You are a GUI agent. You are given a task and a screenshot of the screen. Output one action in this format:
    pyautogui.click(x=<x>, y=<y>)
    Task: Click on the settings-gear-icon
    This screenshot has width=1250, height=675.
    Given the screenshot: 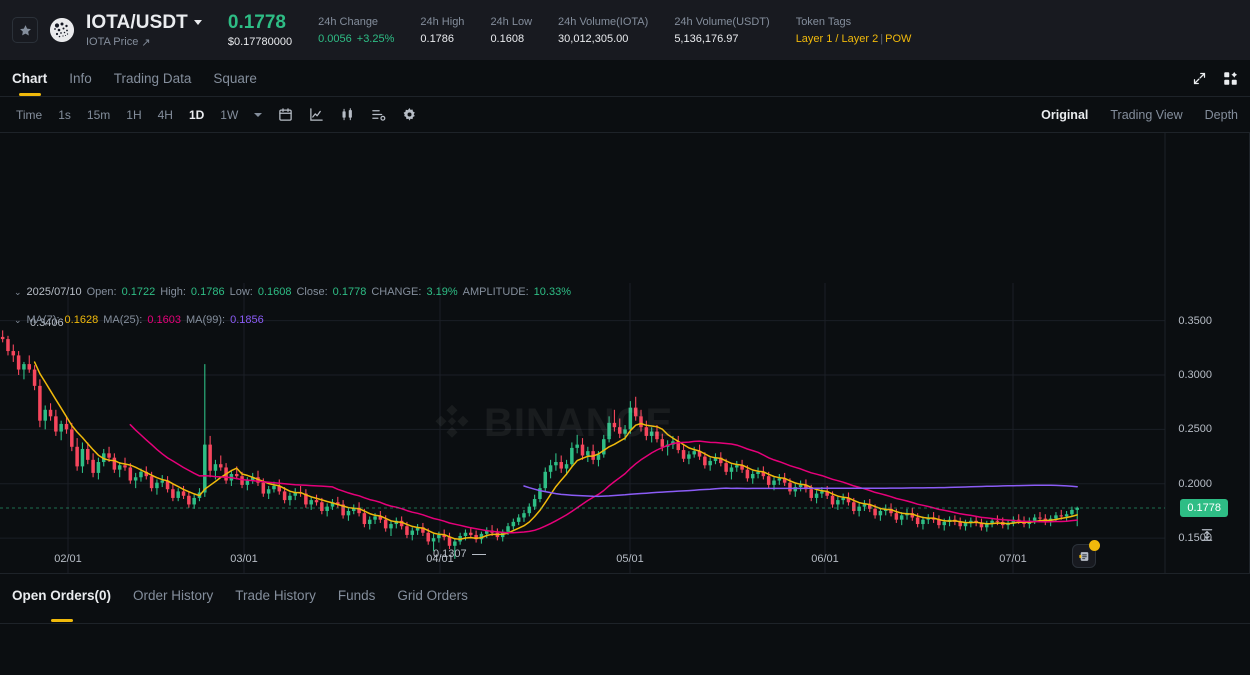 What is the action you would take?
    pyautogui.click(x=409, y=114)
    